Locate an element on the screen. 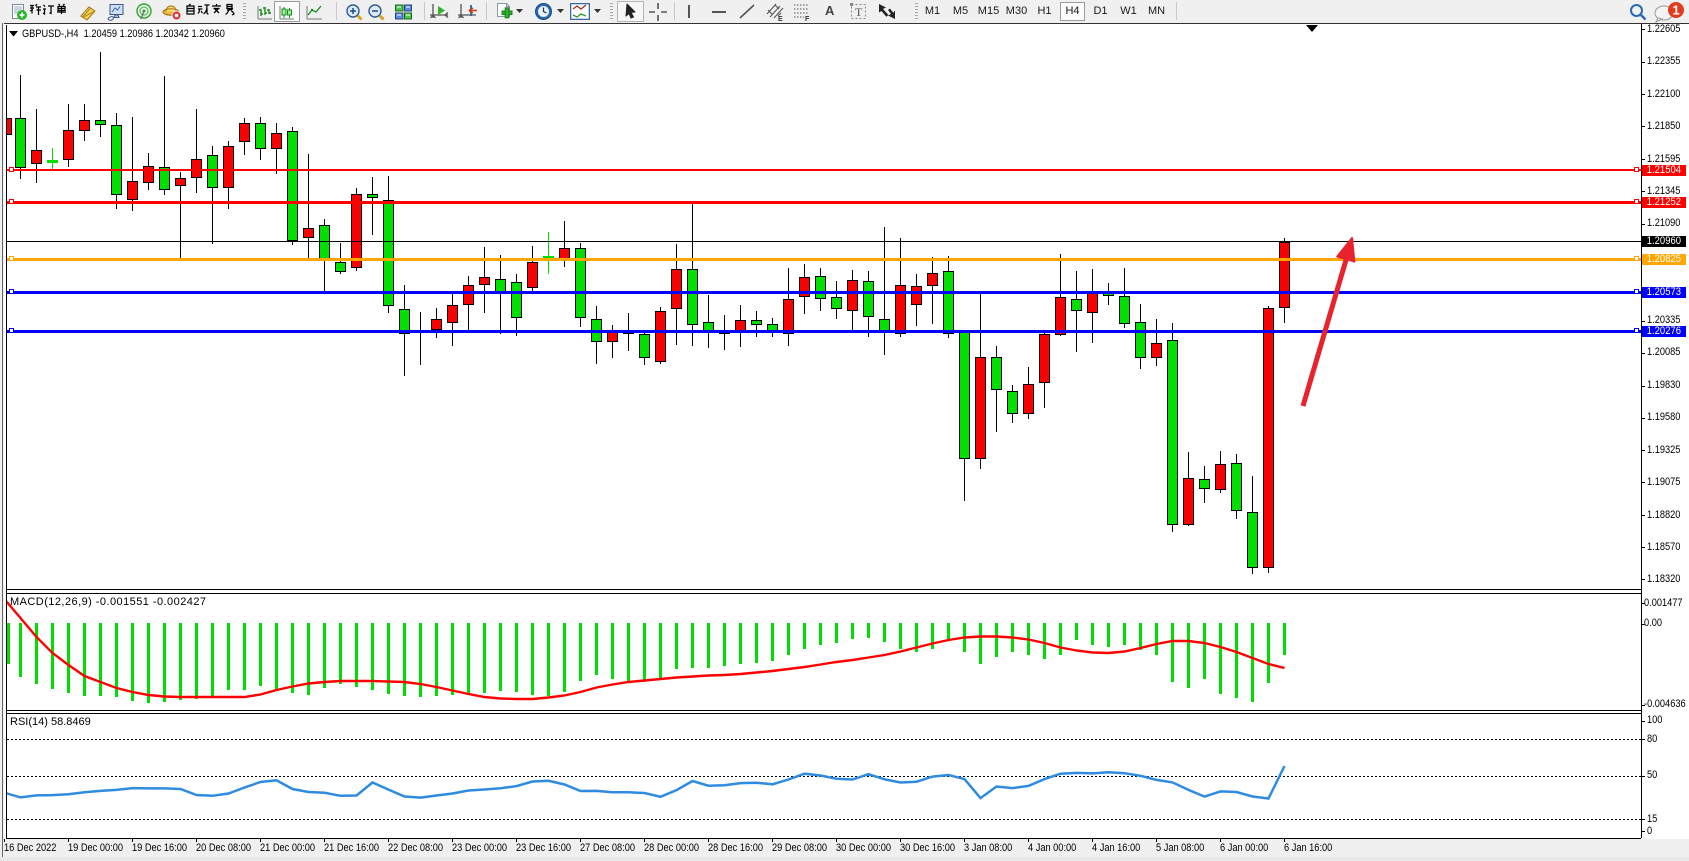 This screenshot has width=1689, height=861. svg-text: T is located at coordinates (859, 12).